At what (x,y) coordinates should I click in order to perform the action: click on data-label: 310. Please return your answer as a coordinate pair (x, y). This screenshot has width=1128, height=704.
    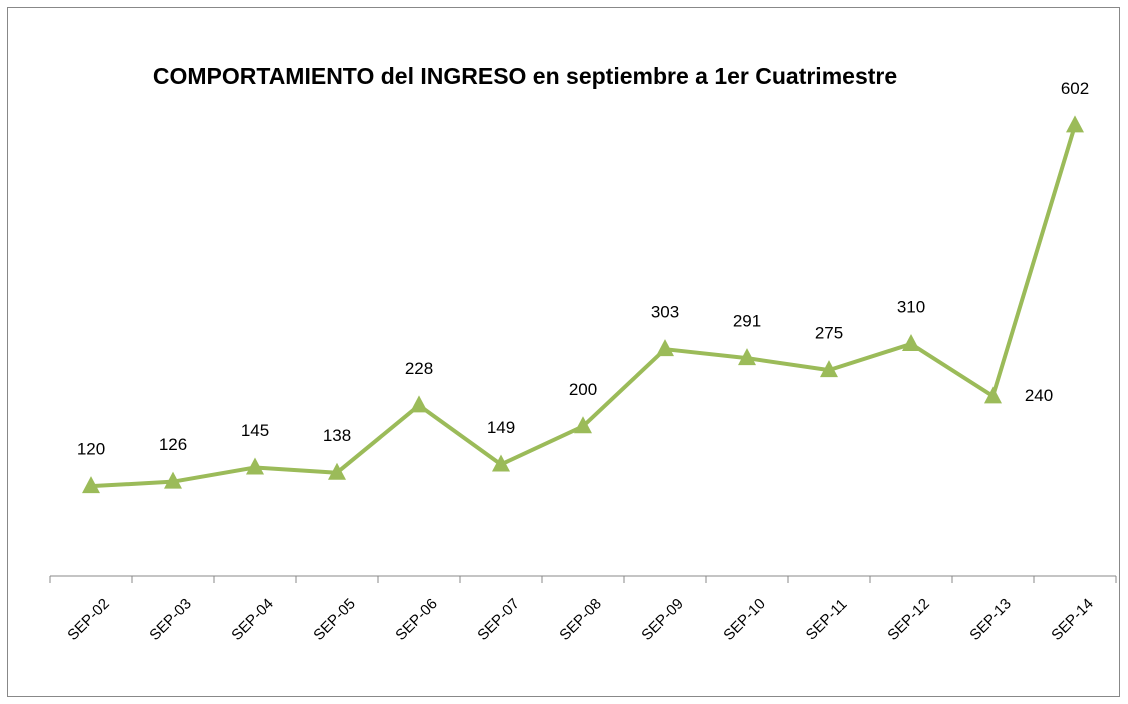
    Looking at the image, I should click on (911, 306).